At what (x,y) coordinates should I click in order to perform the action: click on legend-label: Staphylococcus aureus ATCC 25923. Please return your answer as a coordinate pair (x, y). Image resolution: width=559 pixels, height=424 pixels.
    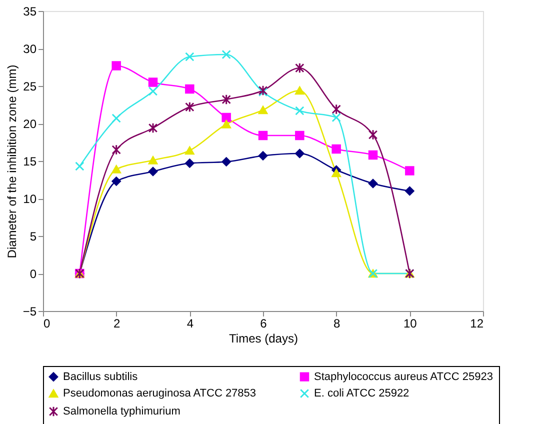
    Looking at the image, I should click on (403, 376).